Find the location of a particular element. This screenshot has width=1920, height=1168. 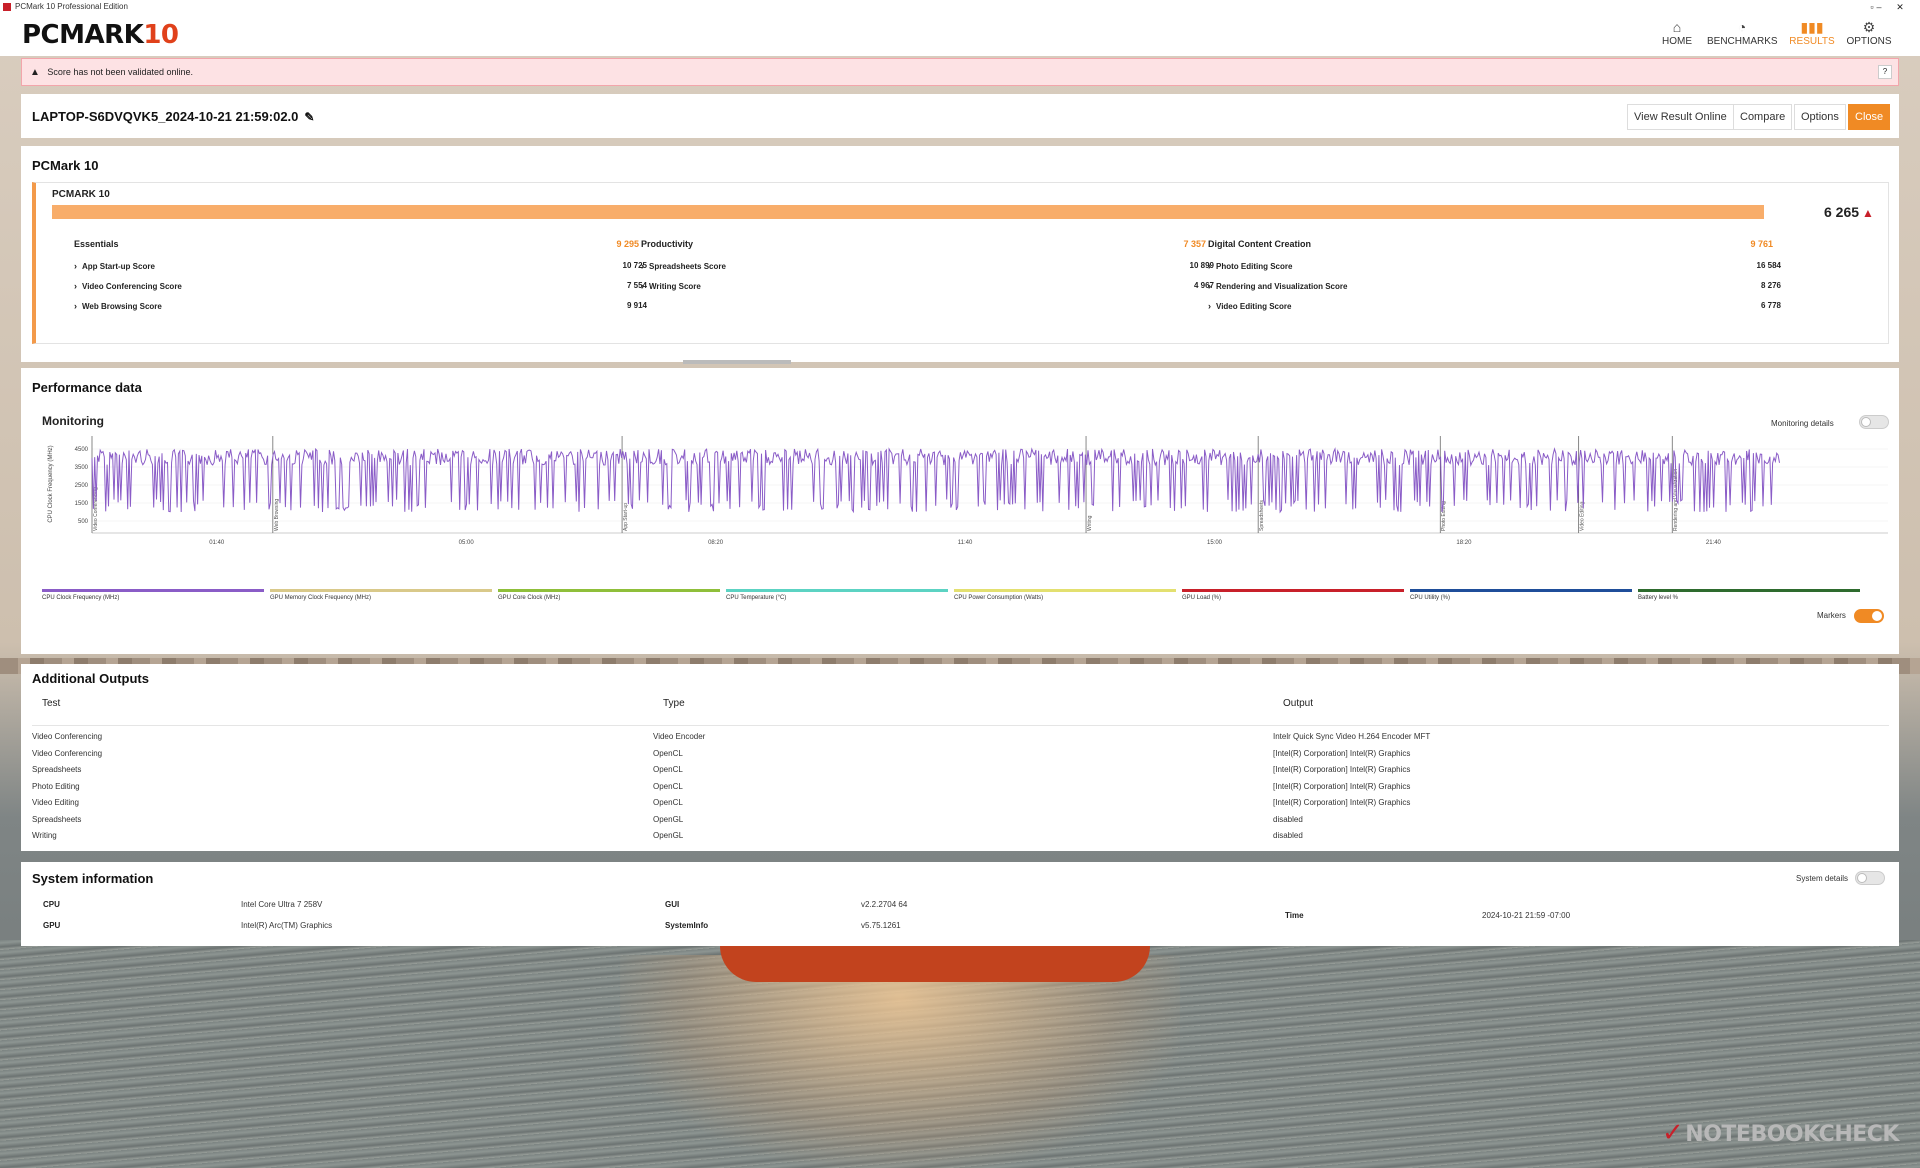

app-icon is located at coordinates (7, 7).